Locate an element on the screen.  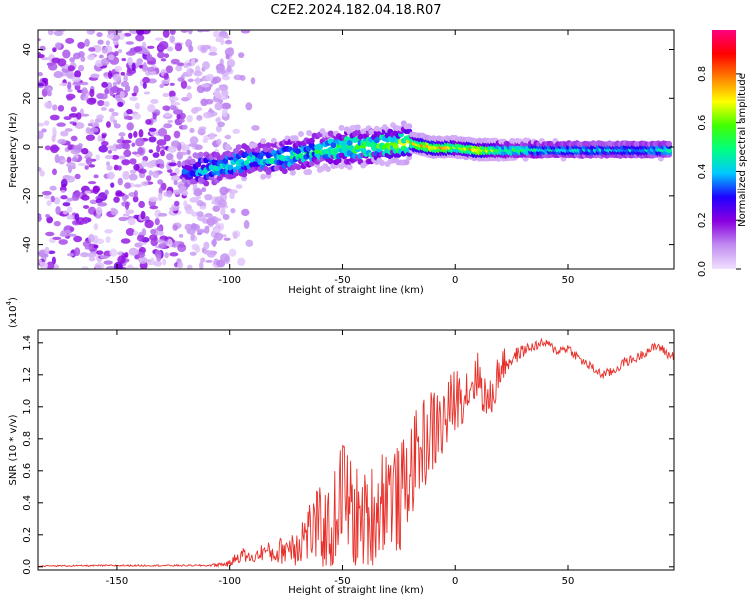
snr-x-tick-label: -100 is located at coordinates (229, 581).